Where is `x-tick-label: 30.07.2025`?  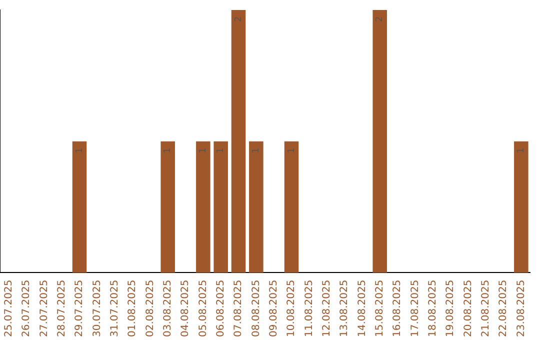 x-tick-label: 30.07.2025 is located at coordinates (97, 309).